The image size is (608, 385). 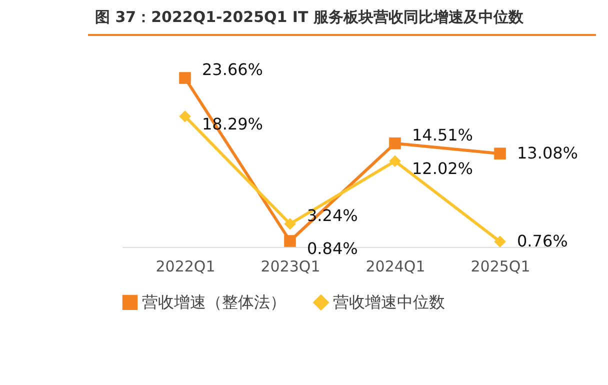 What do you see at coordinates (396, 267) in the screenshot?
I see `x-tick-label: 2024Q1` at bounding box center [396, 267].